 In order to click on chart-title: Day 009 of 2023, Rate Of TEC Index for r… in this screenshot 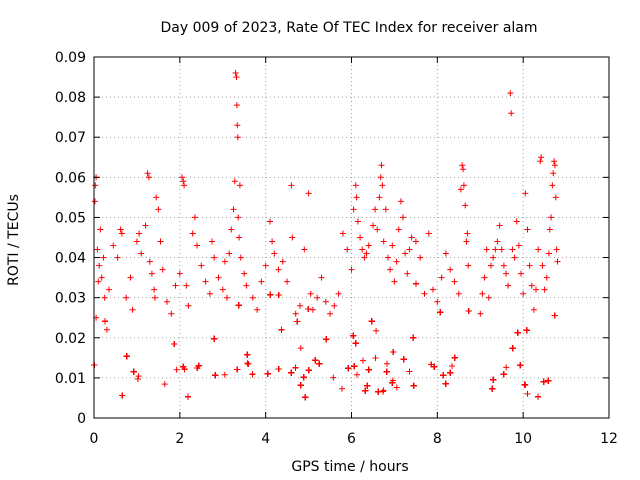, I will do `click(348, 28)`.